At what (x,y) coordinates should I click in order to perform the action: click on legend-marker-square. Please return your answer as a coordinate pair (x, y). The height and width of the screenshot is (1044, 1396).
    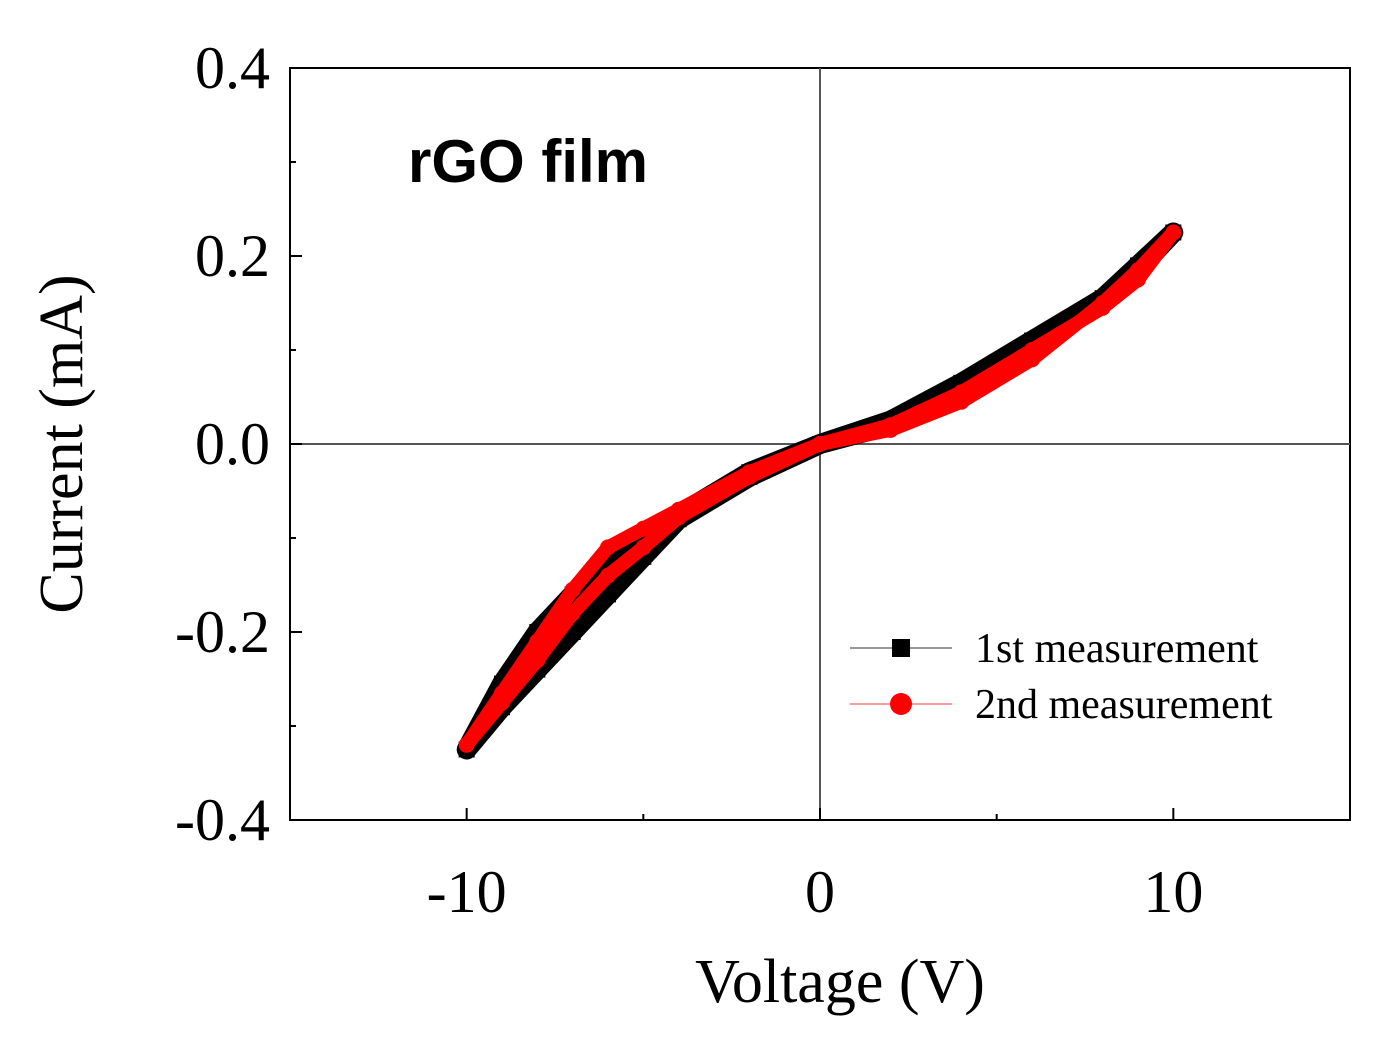
    Looking at the image, I should click on (901, 648).